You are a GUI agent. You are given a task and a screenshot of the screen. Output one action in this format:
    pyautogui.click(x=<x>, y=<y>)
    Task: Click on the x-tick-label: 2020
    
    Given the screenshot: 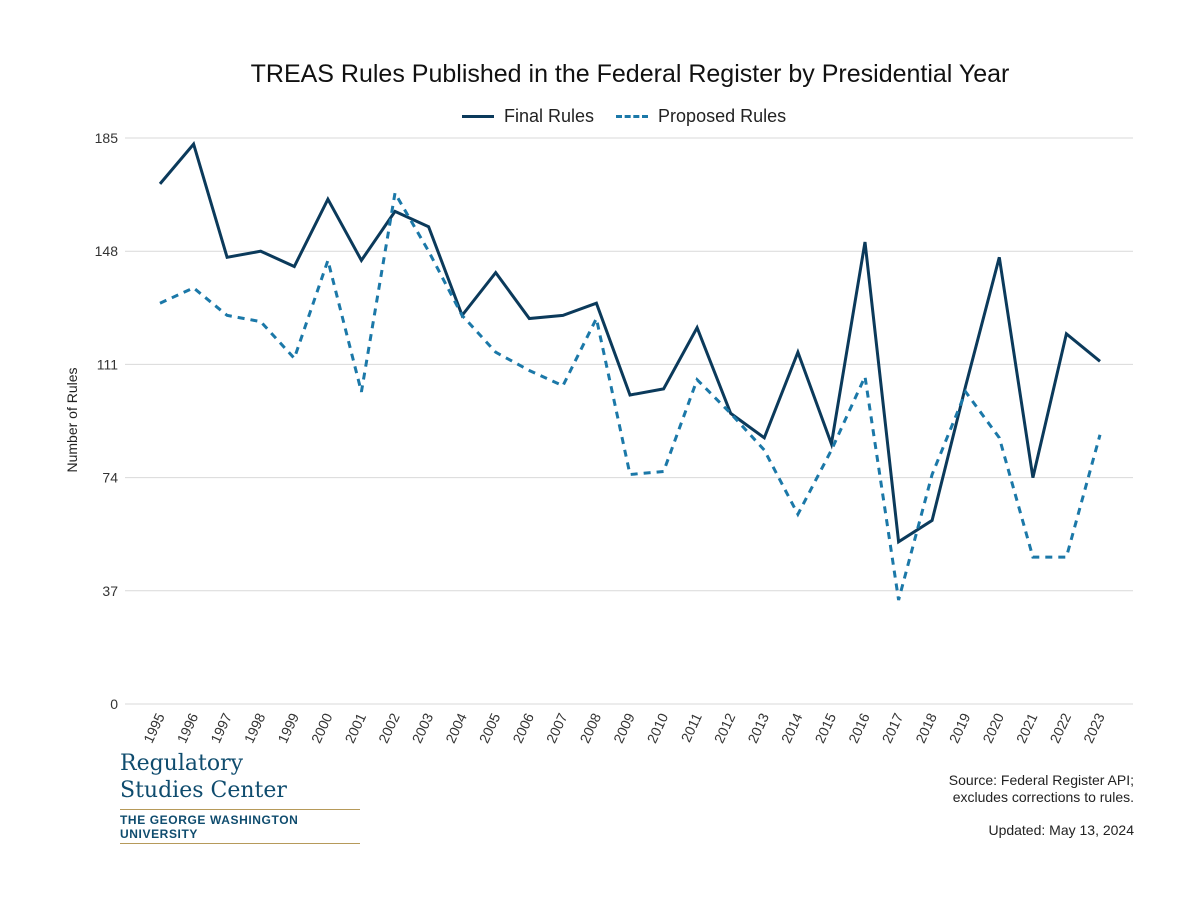 What is the action you would take?
    pyautogui.click(x=993, y=727)
    